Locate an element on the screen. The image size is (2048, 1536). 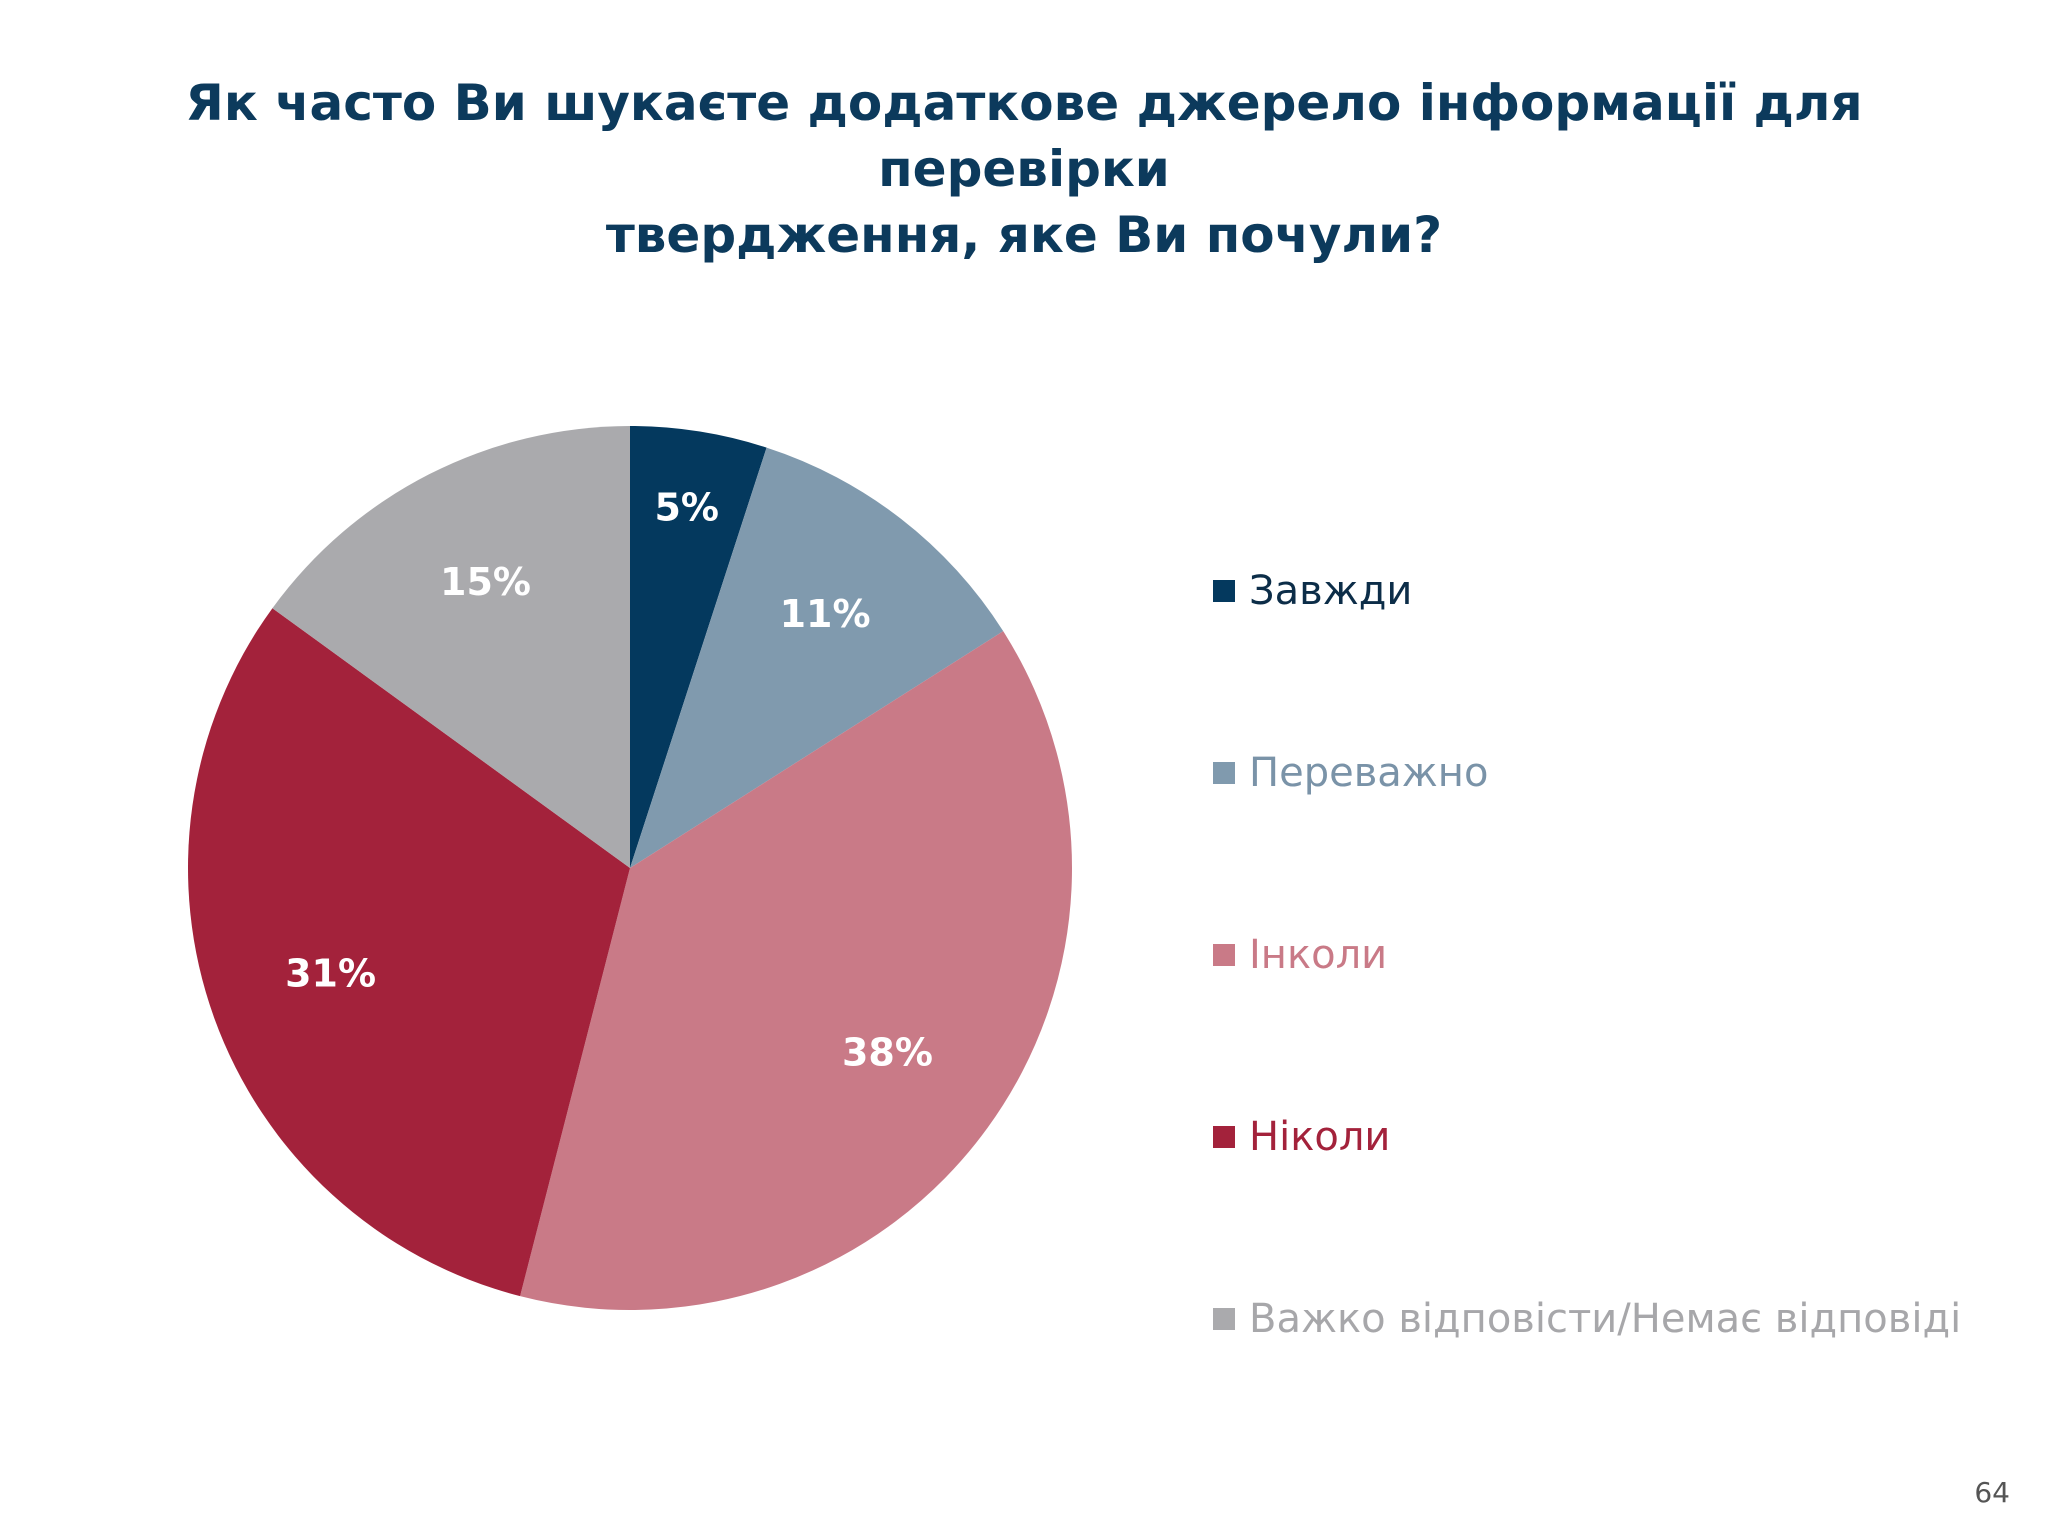
legend-item-hard-to-answer: Важко відповісти/Немає відповіді is located at coordinates (1587, 1319).